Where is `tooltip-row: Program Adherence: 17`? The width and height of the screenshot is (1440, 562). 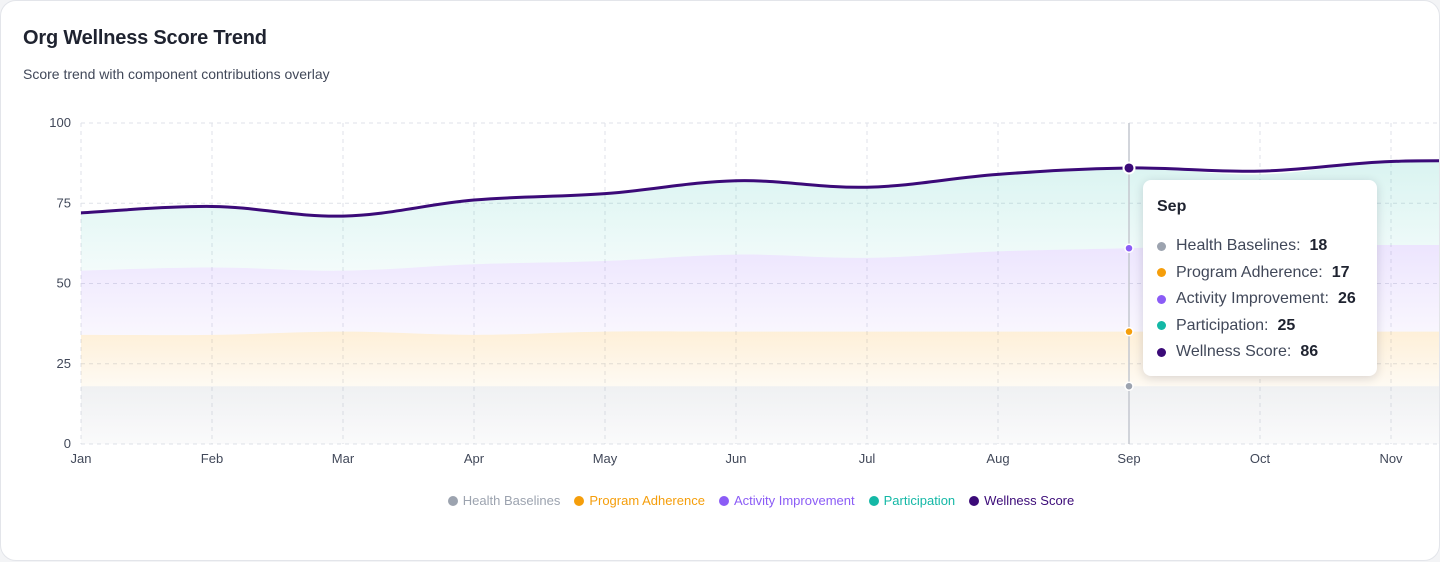
tooltip-row: Program Adherence: 17 is located at coordinates (1256, 273).